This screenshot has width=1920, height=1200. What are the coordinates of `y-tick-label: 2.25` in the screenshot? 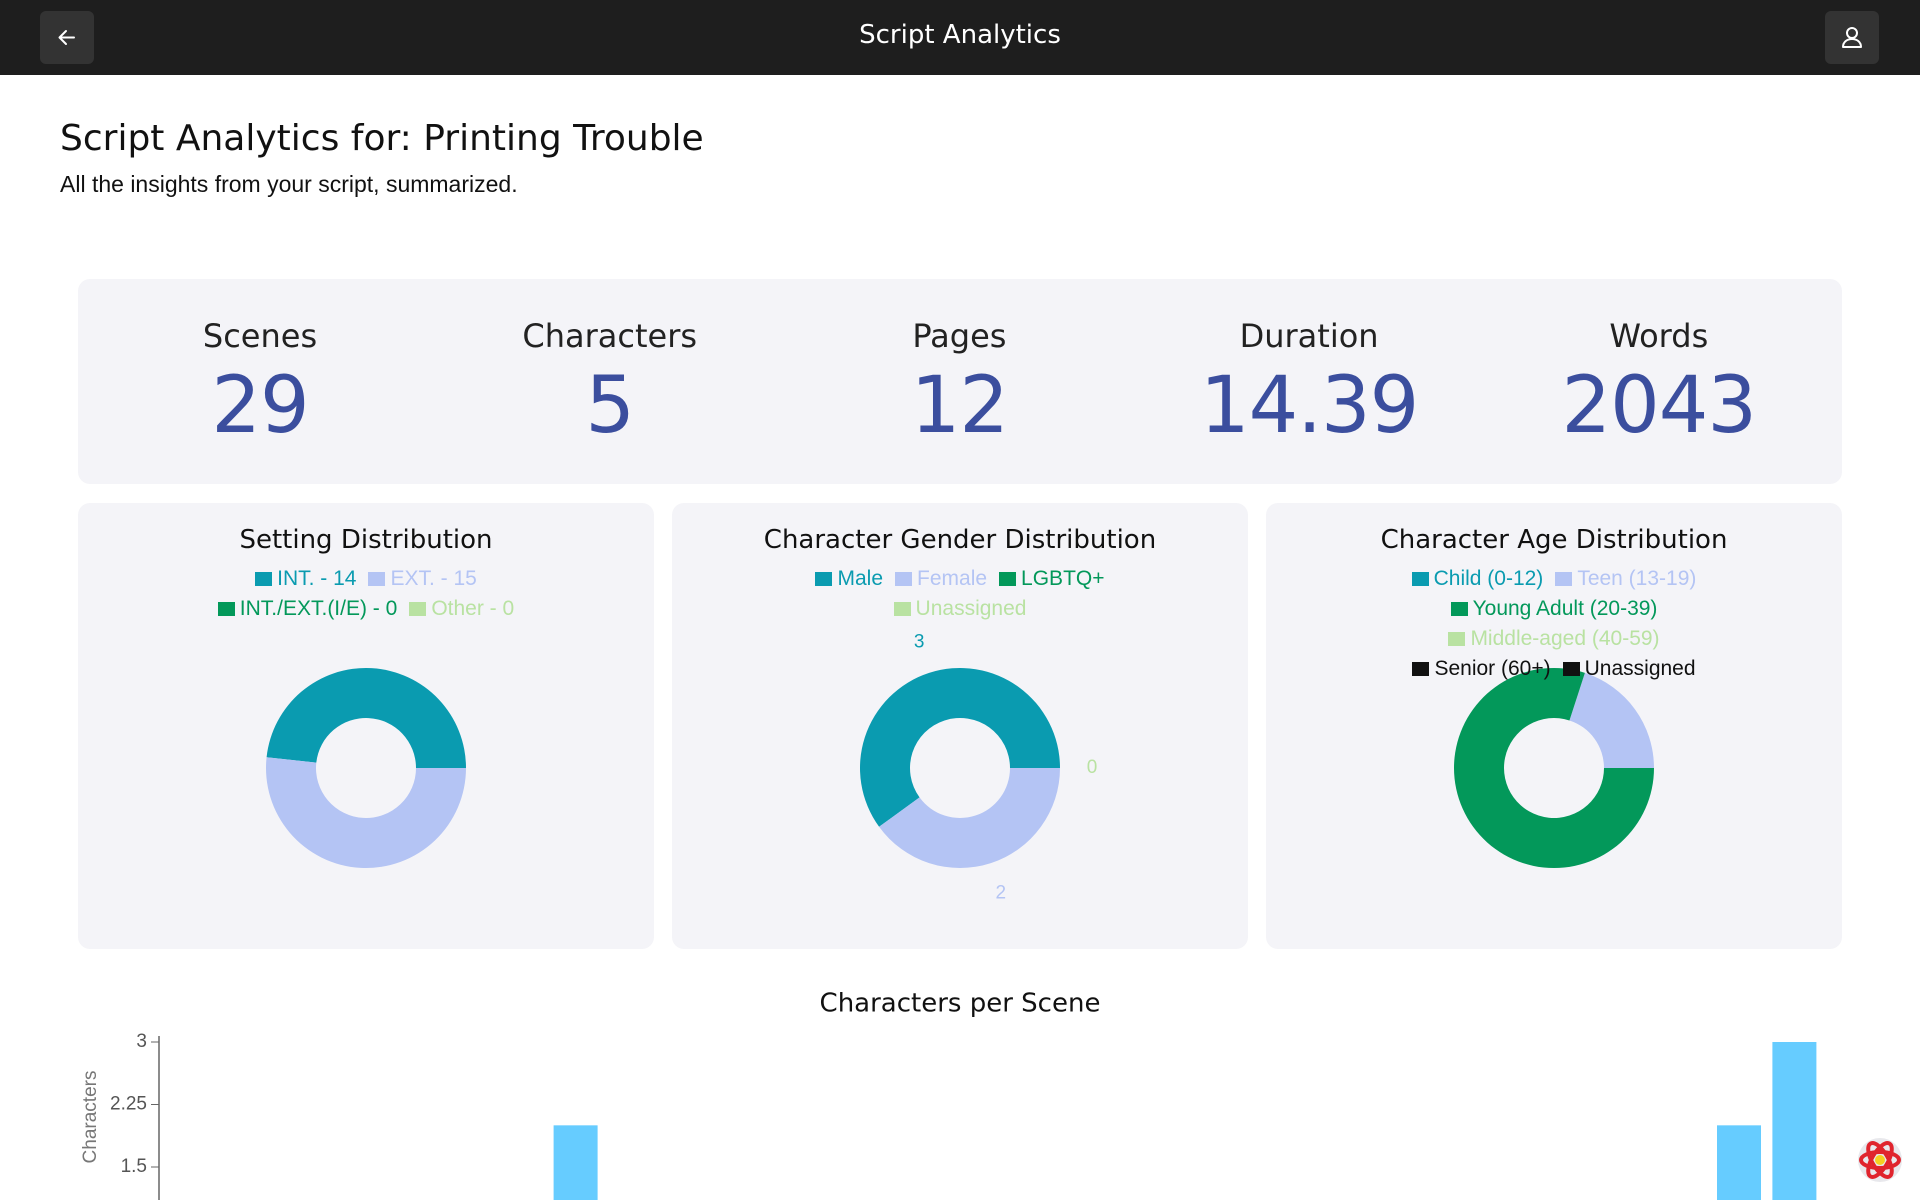 It's located at (128, 1104).